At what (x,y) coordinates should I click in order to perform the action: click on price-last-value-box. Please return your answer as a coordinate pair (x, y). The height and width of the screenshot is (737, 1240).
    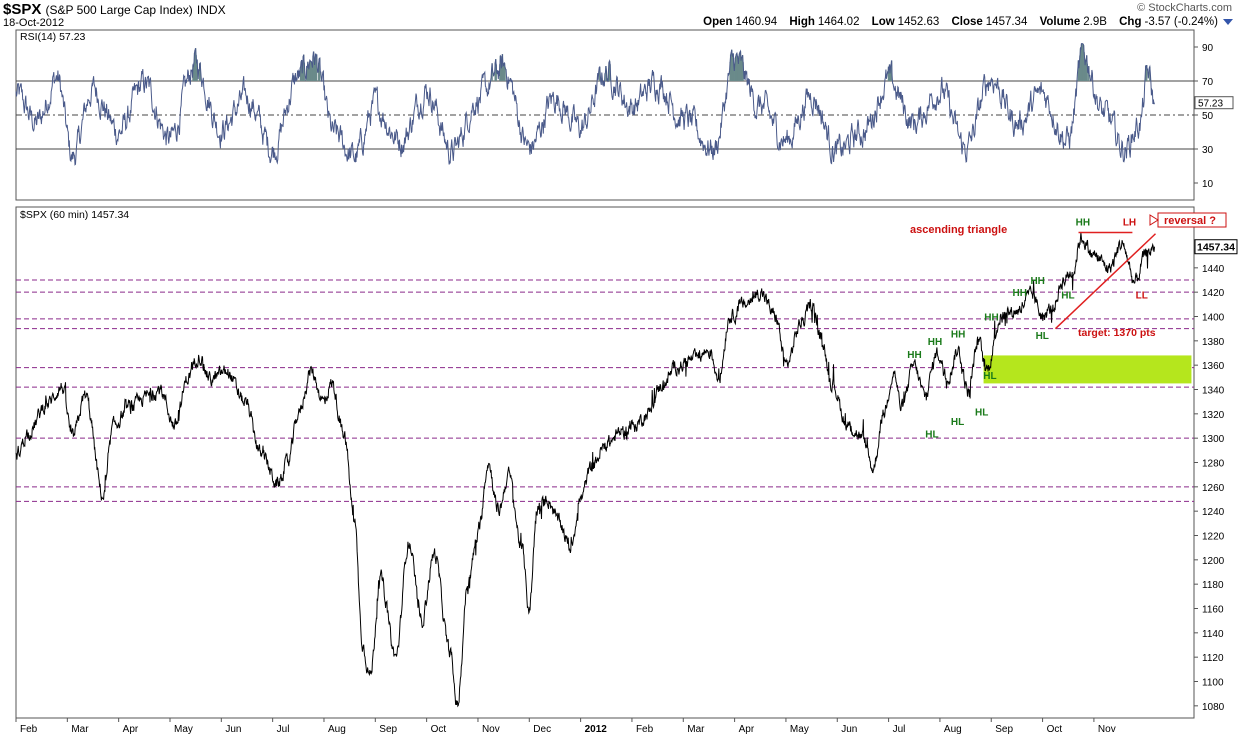
    Looking at the image, I should click on (1216, 247).